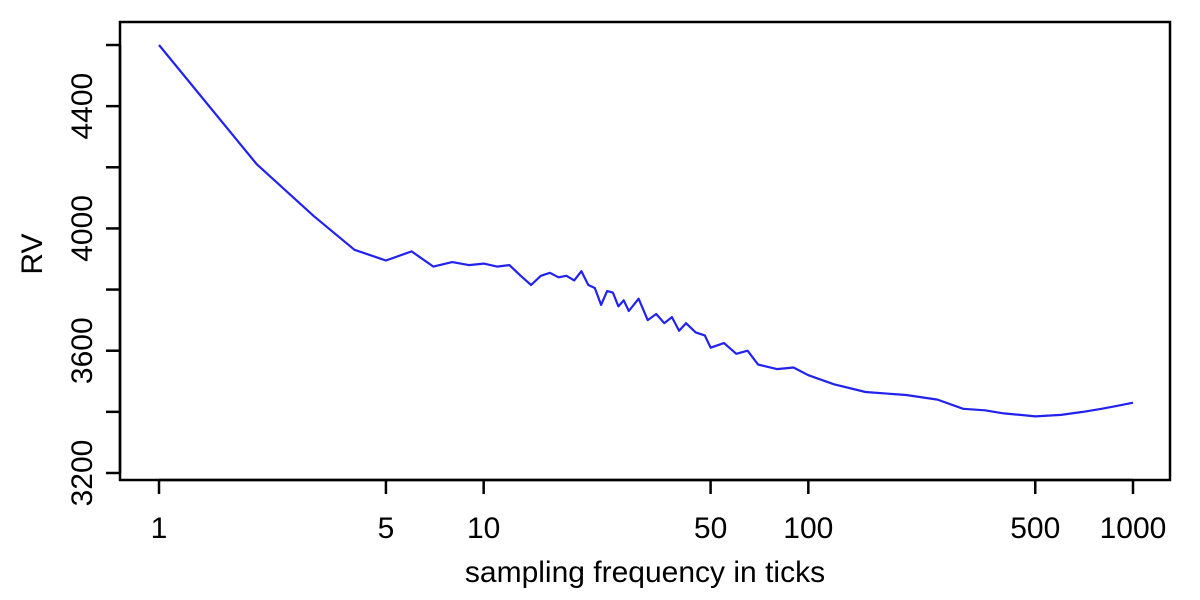 This screenshot has height=600, width=1200. What do you see at coordinates (82, 228) in the screenshot?
I see `y-tick-label: 4000` at bounding box center [82, 228].